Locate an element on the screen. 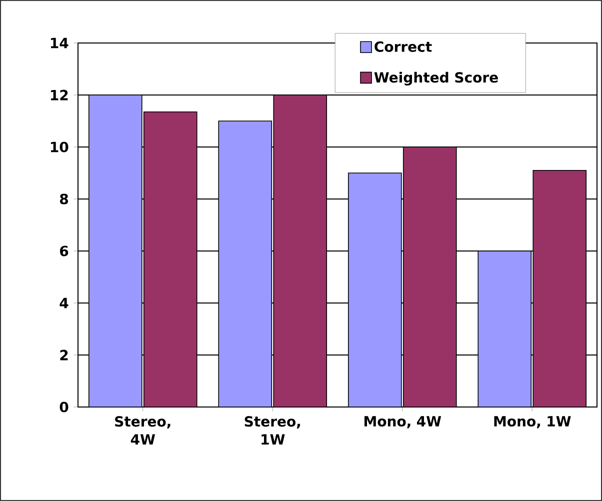 Image resolution: width=602 pixels, height=501 pixels. x-tick-label: Stereo, 1W is located at coordinates (272, 430).